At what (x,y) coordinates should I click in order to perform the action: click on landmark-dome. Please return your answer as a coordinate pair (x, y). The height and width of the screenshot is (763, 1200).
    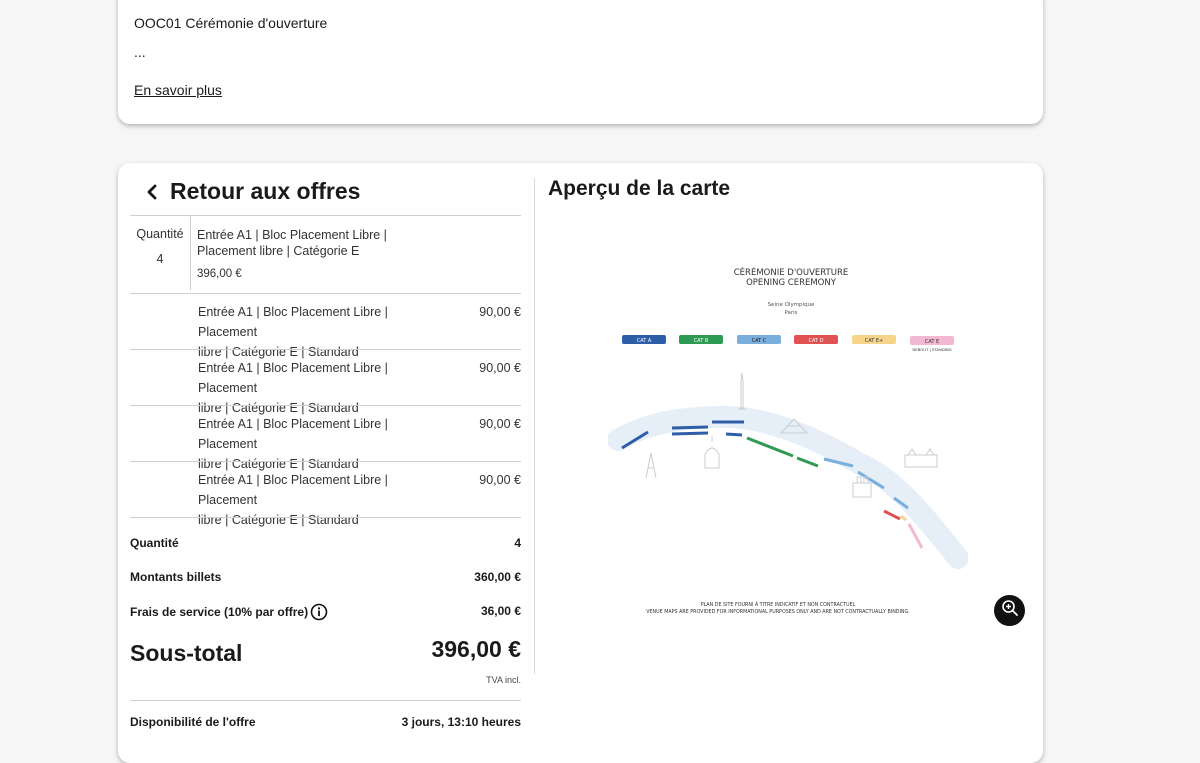
    Looking at the image, I should click on (712, 452).